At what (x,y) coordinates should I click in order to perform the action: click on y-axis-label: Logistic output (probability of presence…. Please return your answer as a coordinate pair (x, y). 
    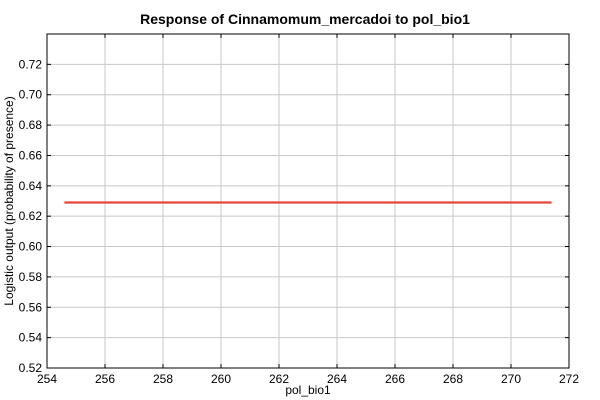
    Looking at the image, I should click on (9, 200).